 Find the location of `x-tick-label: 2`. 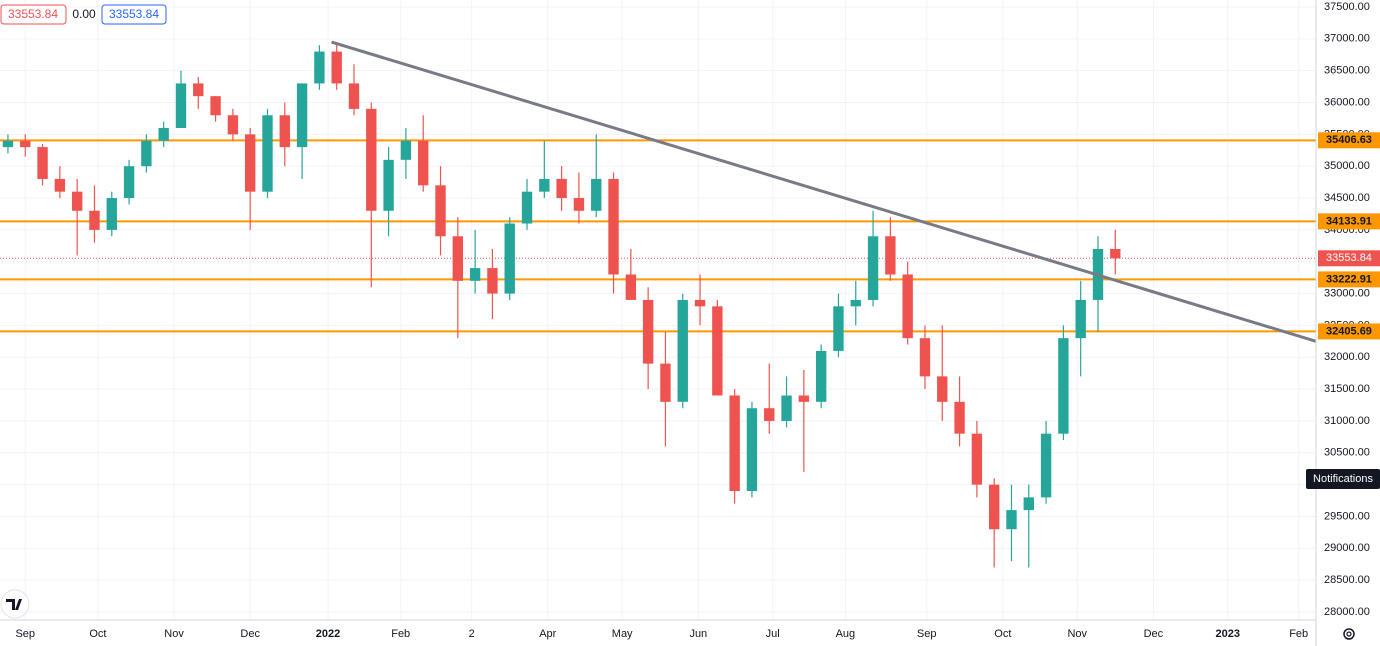

x-tick-label: 2 is located at coordinates (472, 634).